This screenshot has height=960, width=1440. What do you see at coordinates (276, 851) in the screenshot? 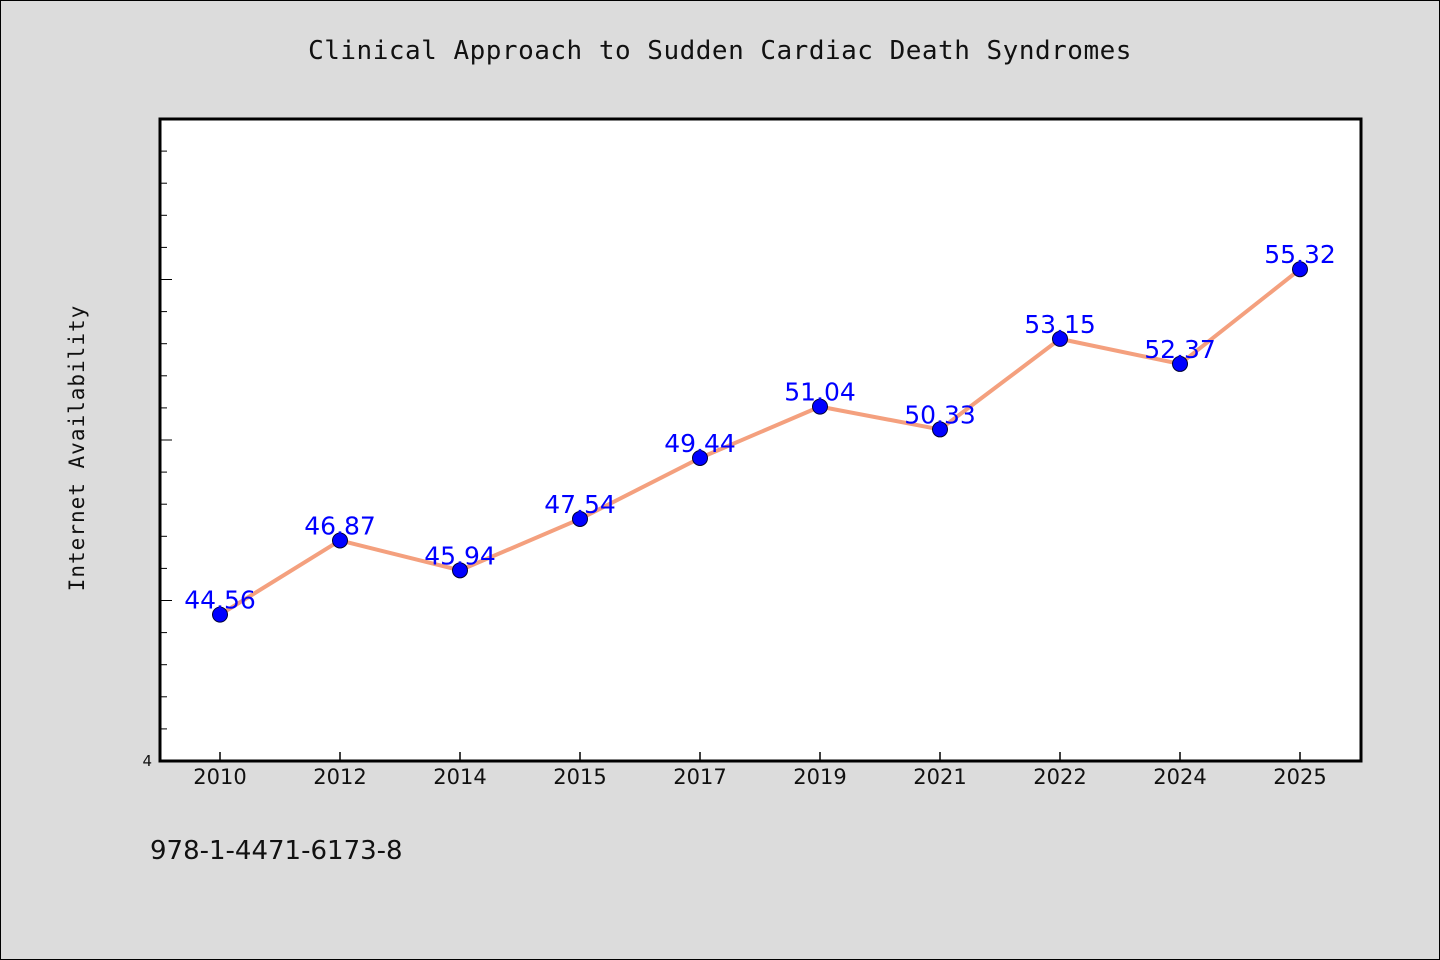
I see `isbn-footer: 978-1-4471-6173-8` at bounding box center [276, 851].